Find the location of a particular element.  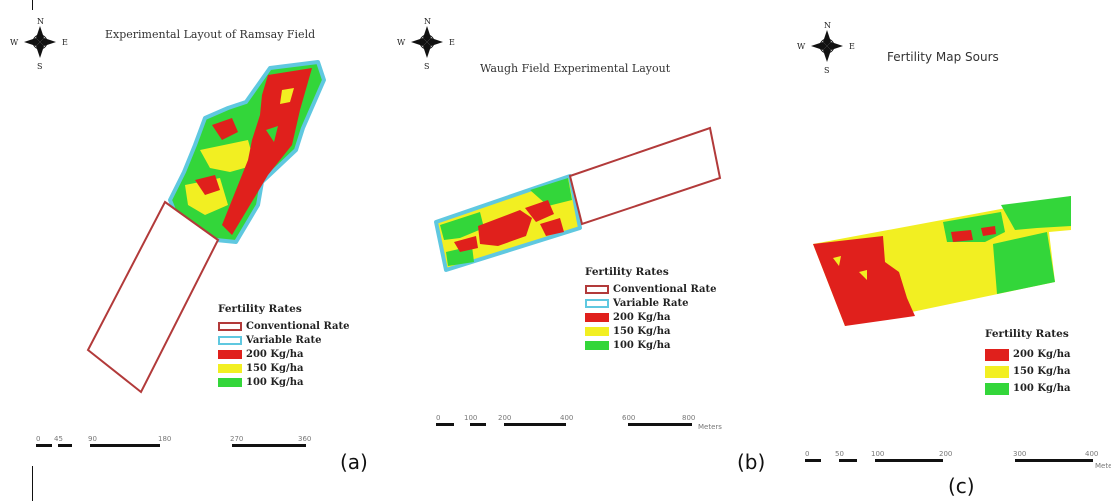

map-title: Waugh Field Experimental Layout is located at coordinates (575, 68).